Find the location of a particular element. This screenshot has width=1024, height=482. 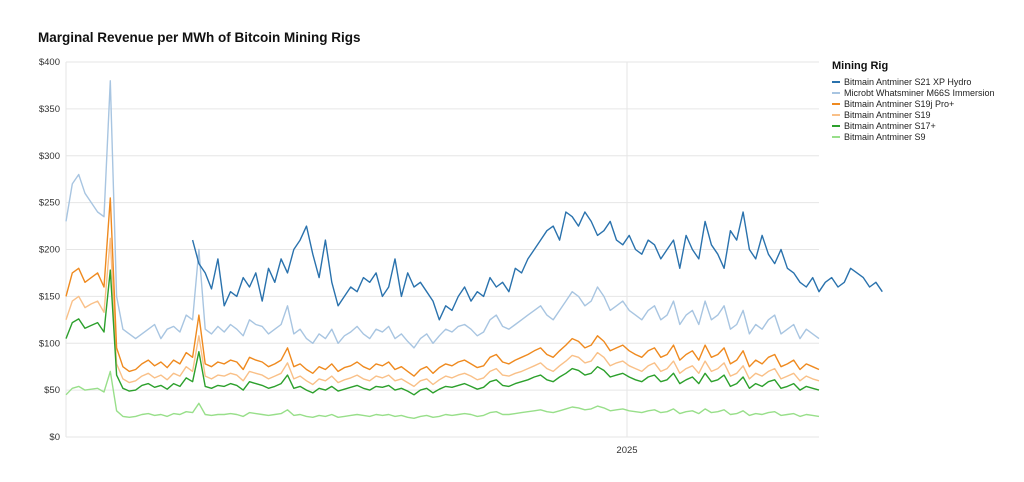

legend-label: Bitmain Antminer S21 XP Hydro is located at coordinates (908, 81).